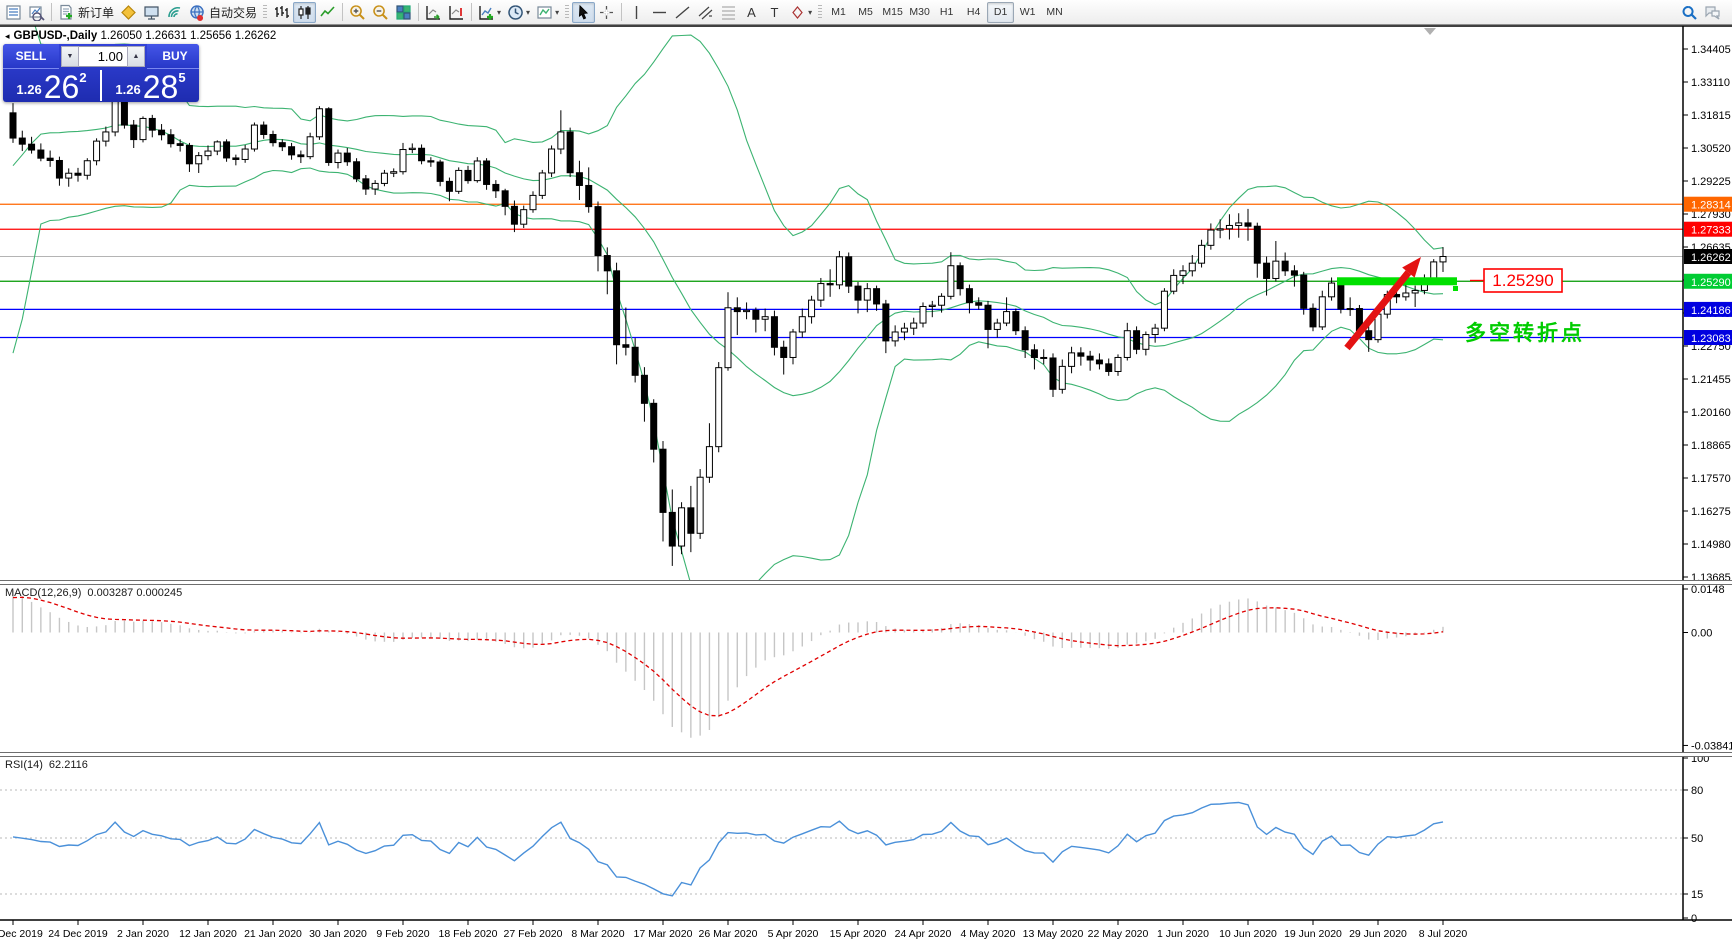 This screenshot has height=946, width=1732. Describe the element at coordinates (103, 56) in the screenshot. I see `volume-input` at that location.